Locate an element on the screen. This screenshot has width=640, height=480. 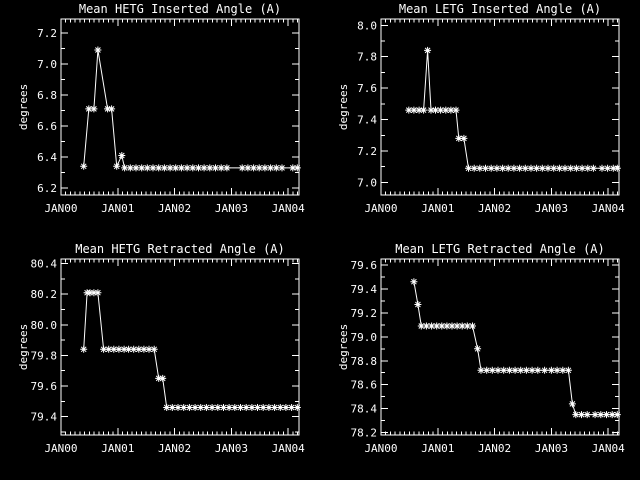
chart-title: Mean HETG Retracted Angle (A) is located at coordinates (180, 249).